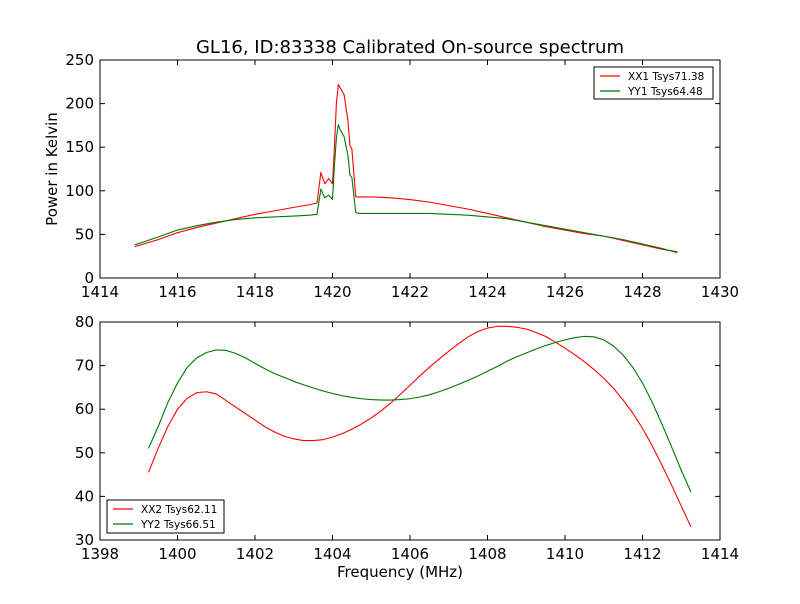  Describe the element at coordinates (720, 554) in the screenshot. I see `panel-2-xtick-label: 1414` at that location.